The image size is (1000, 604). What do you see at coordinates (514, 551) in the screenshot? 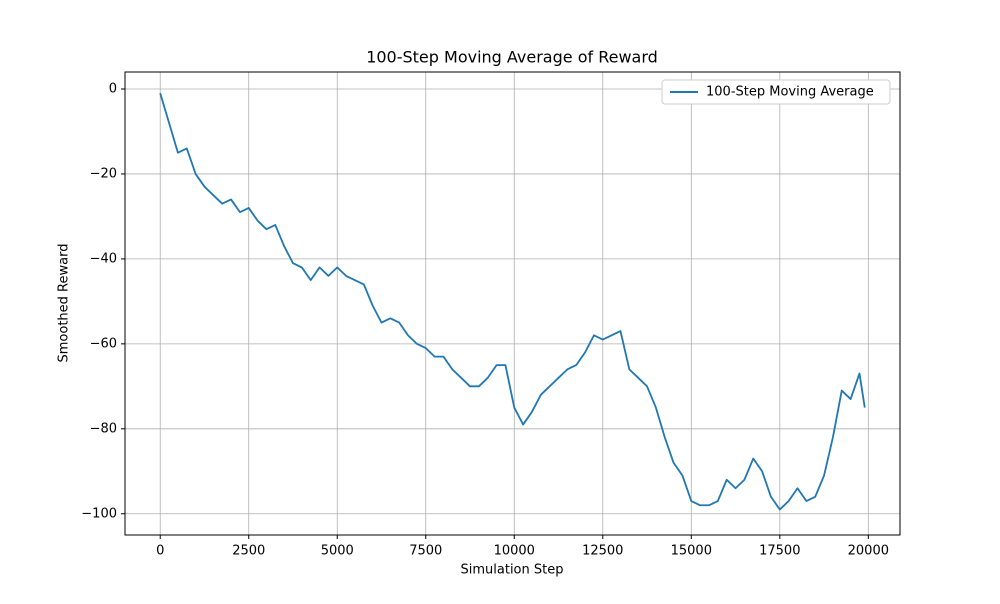
I see `x-tick-label: 10000` at bounding box center [514, 551].